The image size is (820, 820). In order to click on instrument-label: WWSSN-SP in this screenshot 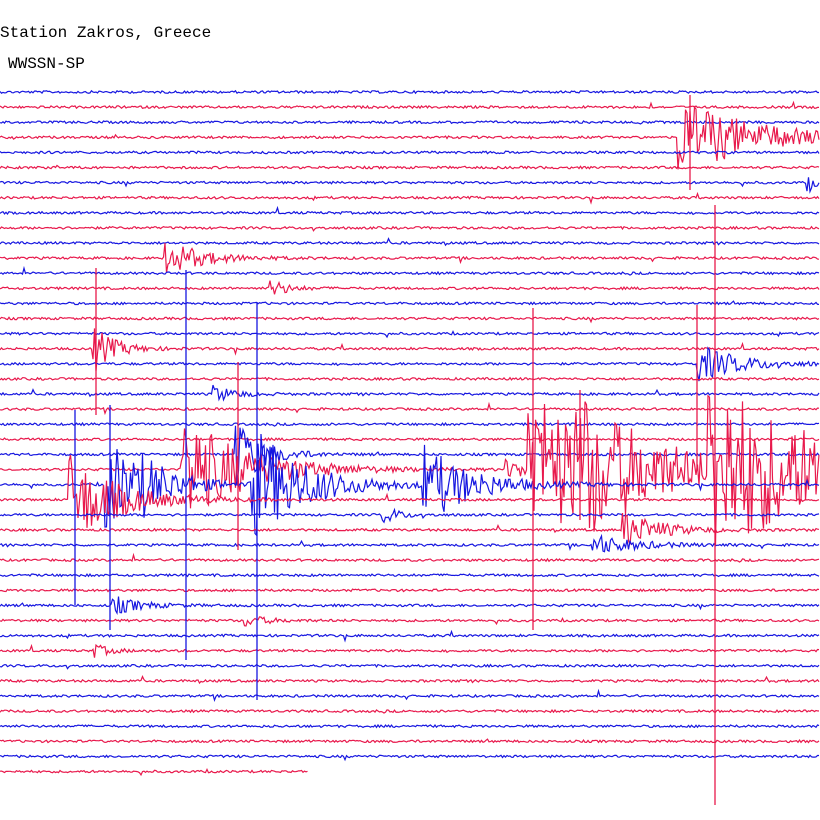, I will do `click(46, 64)`.